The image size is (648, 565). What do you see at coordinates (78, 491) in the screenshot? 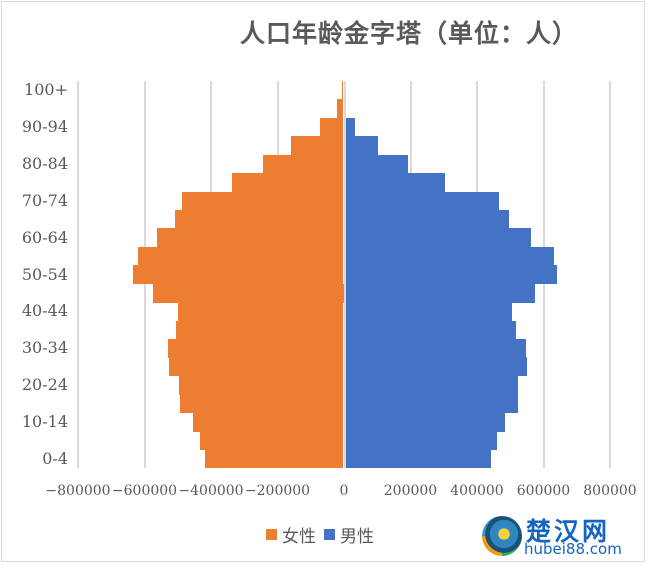
I see `x-tick-label: −800000` at bounding box center [78, 491].